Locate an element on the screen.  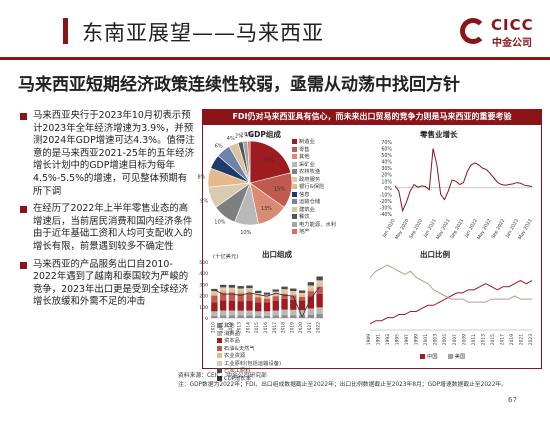
source-line: 资料来源：CEIC，中金公司研究部 is located at coordinates (222, 376).